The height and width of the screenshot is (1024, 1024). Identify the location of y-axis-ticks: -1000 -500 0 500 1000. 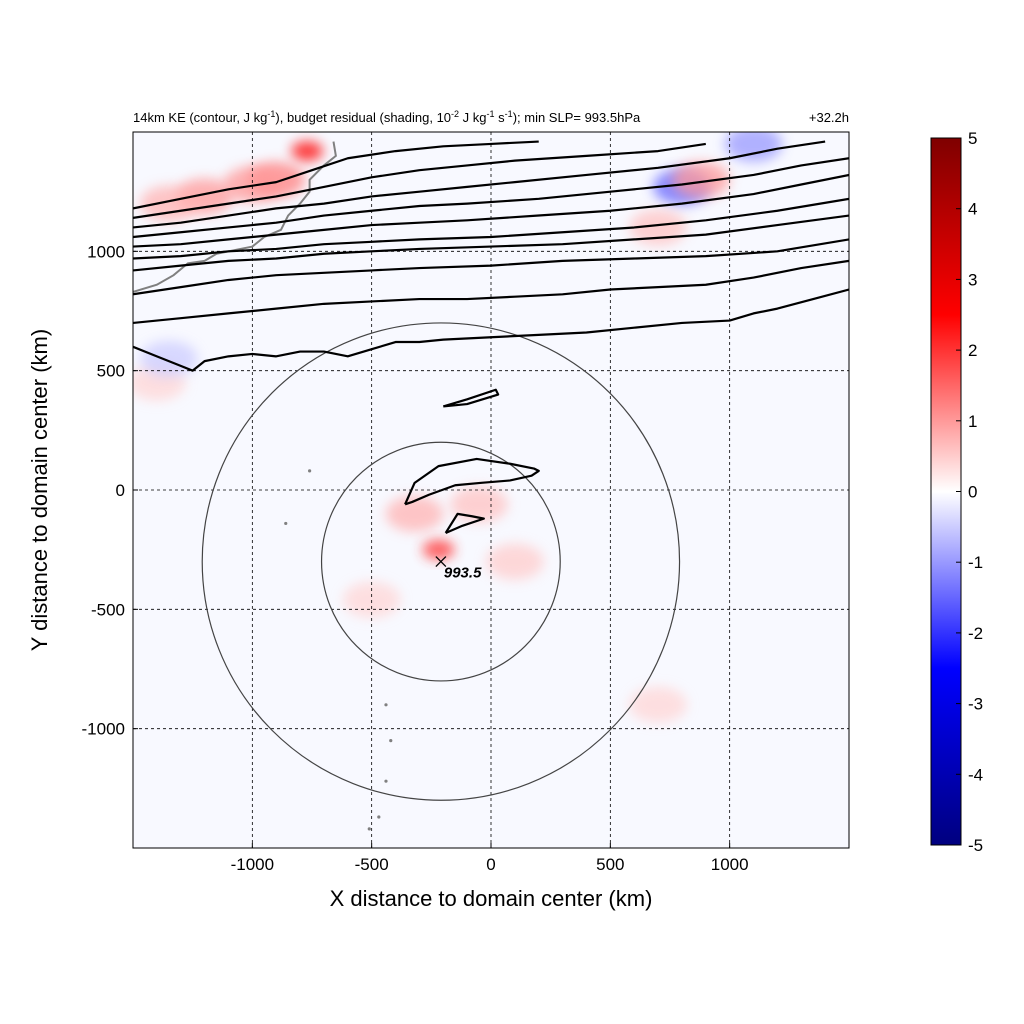
(110, 490).